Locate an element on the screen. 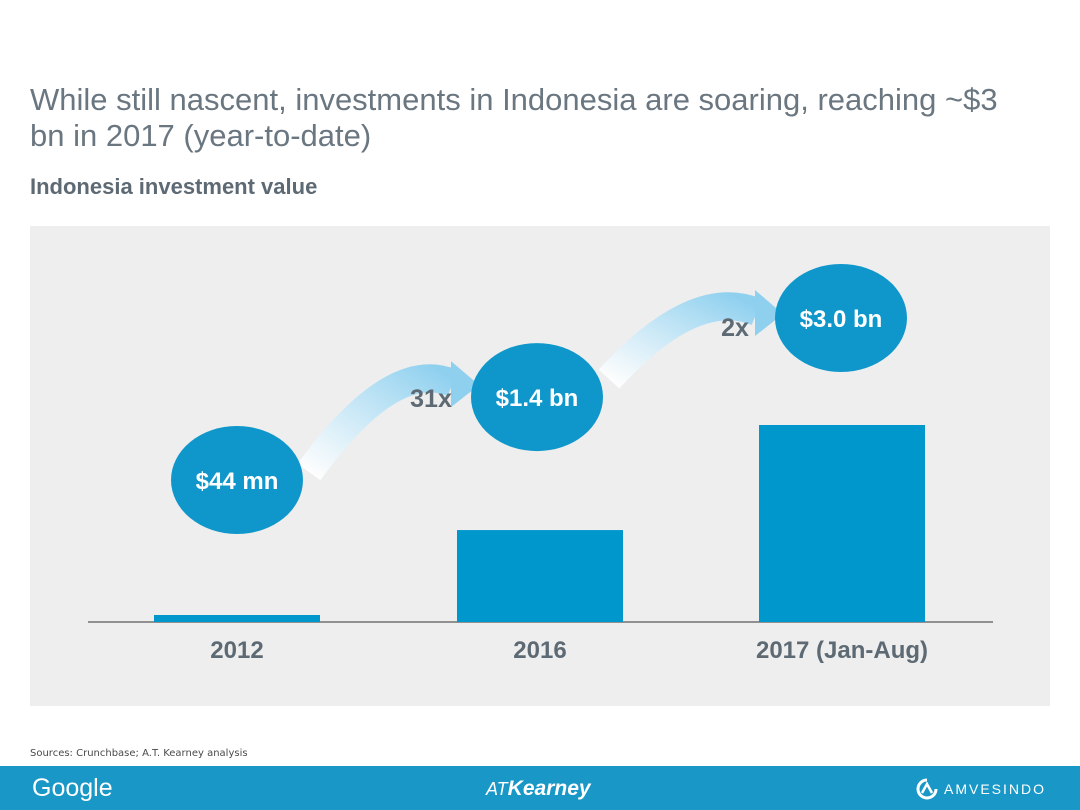 Image resolution: width=1080 pixels, height=810 pixels. growth-label: 2x is located at coordinates (735, 328).